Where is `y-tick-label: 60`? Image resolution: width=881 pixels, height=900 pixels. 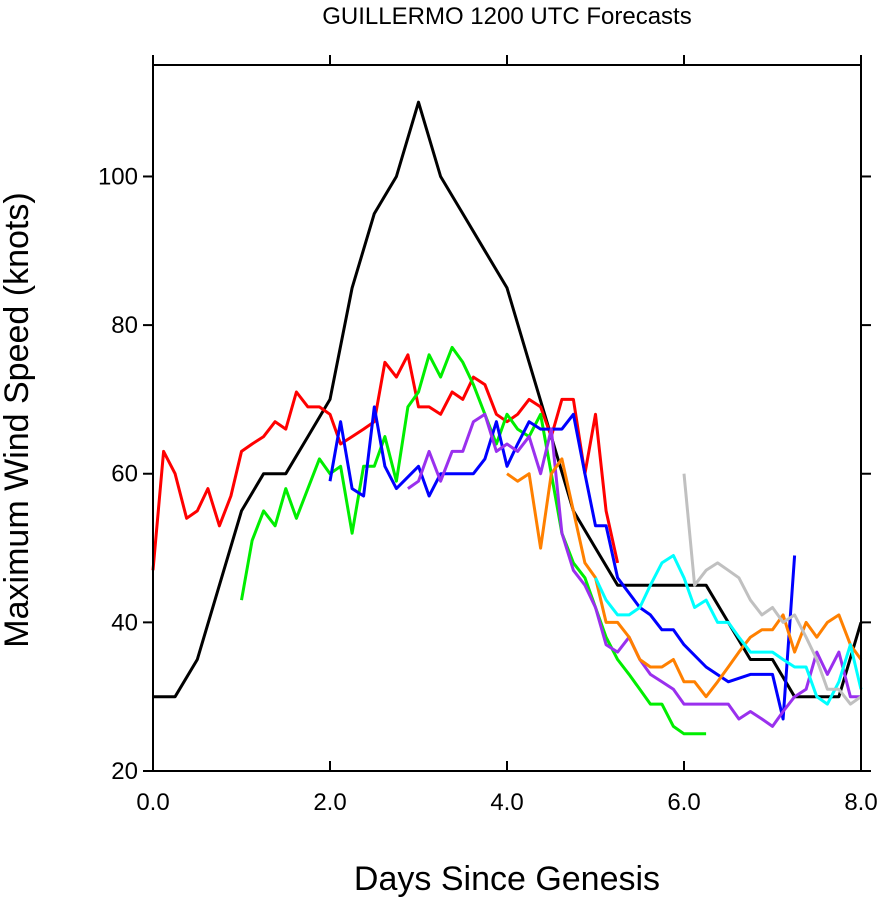 y-tick-label: 60 is located at coordinates (124, 474).